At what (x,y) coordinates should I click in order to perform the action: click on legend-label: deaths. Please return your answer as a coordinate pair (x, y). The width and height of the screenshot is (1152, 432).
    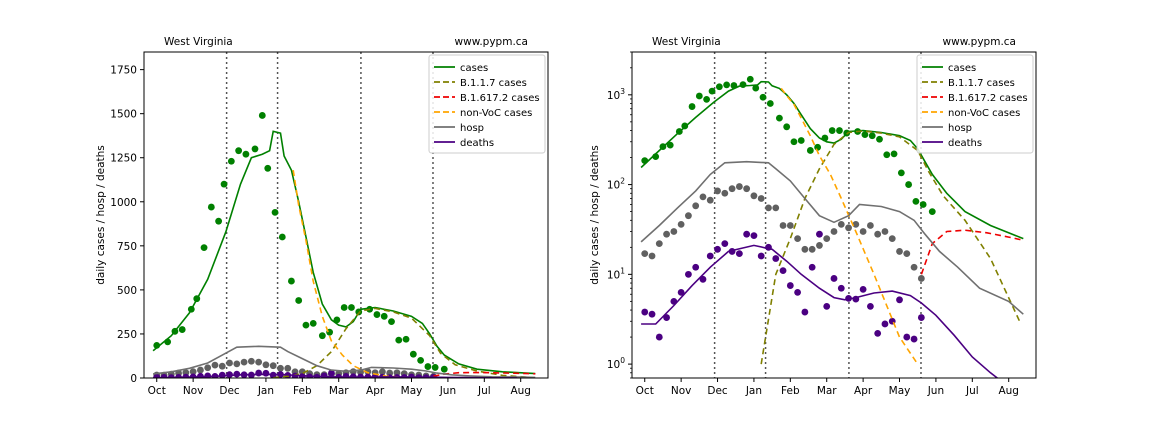
    Looking at the image, I should click on (477, 143).